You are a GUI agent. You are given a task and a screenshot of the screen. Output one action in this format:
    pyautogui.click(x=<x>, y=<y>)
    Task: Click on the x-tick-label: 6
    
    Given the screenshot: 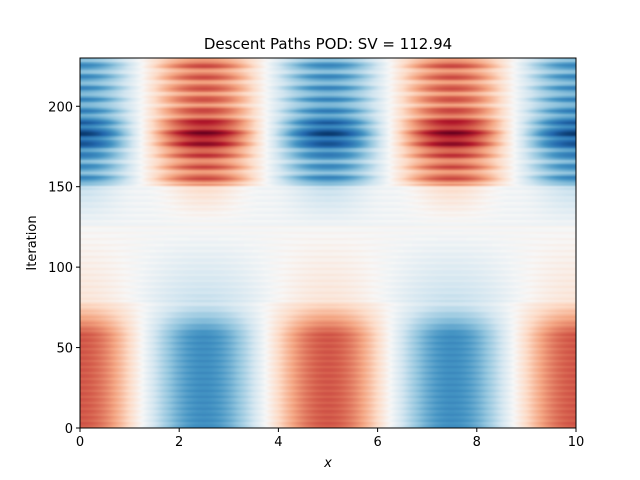 What is the action you would take?
    pyautogui.click(x=377, y=442)
    